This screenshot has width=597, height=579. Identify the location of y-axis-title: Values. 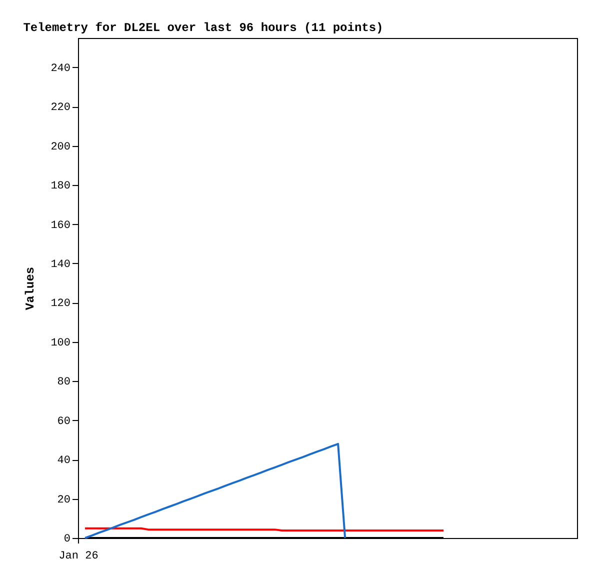
(31, 288).